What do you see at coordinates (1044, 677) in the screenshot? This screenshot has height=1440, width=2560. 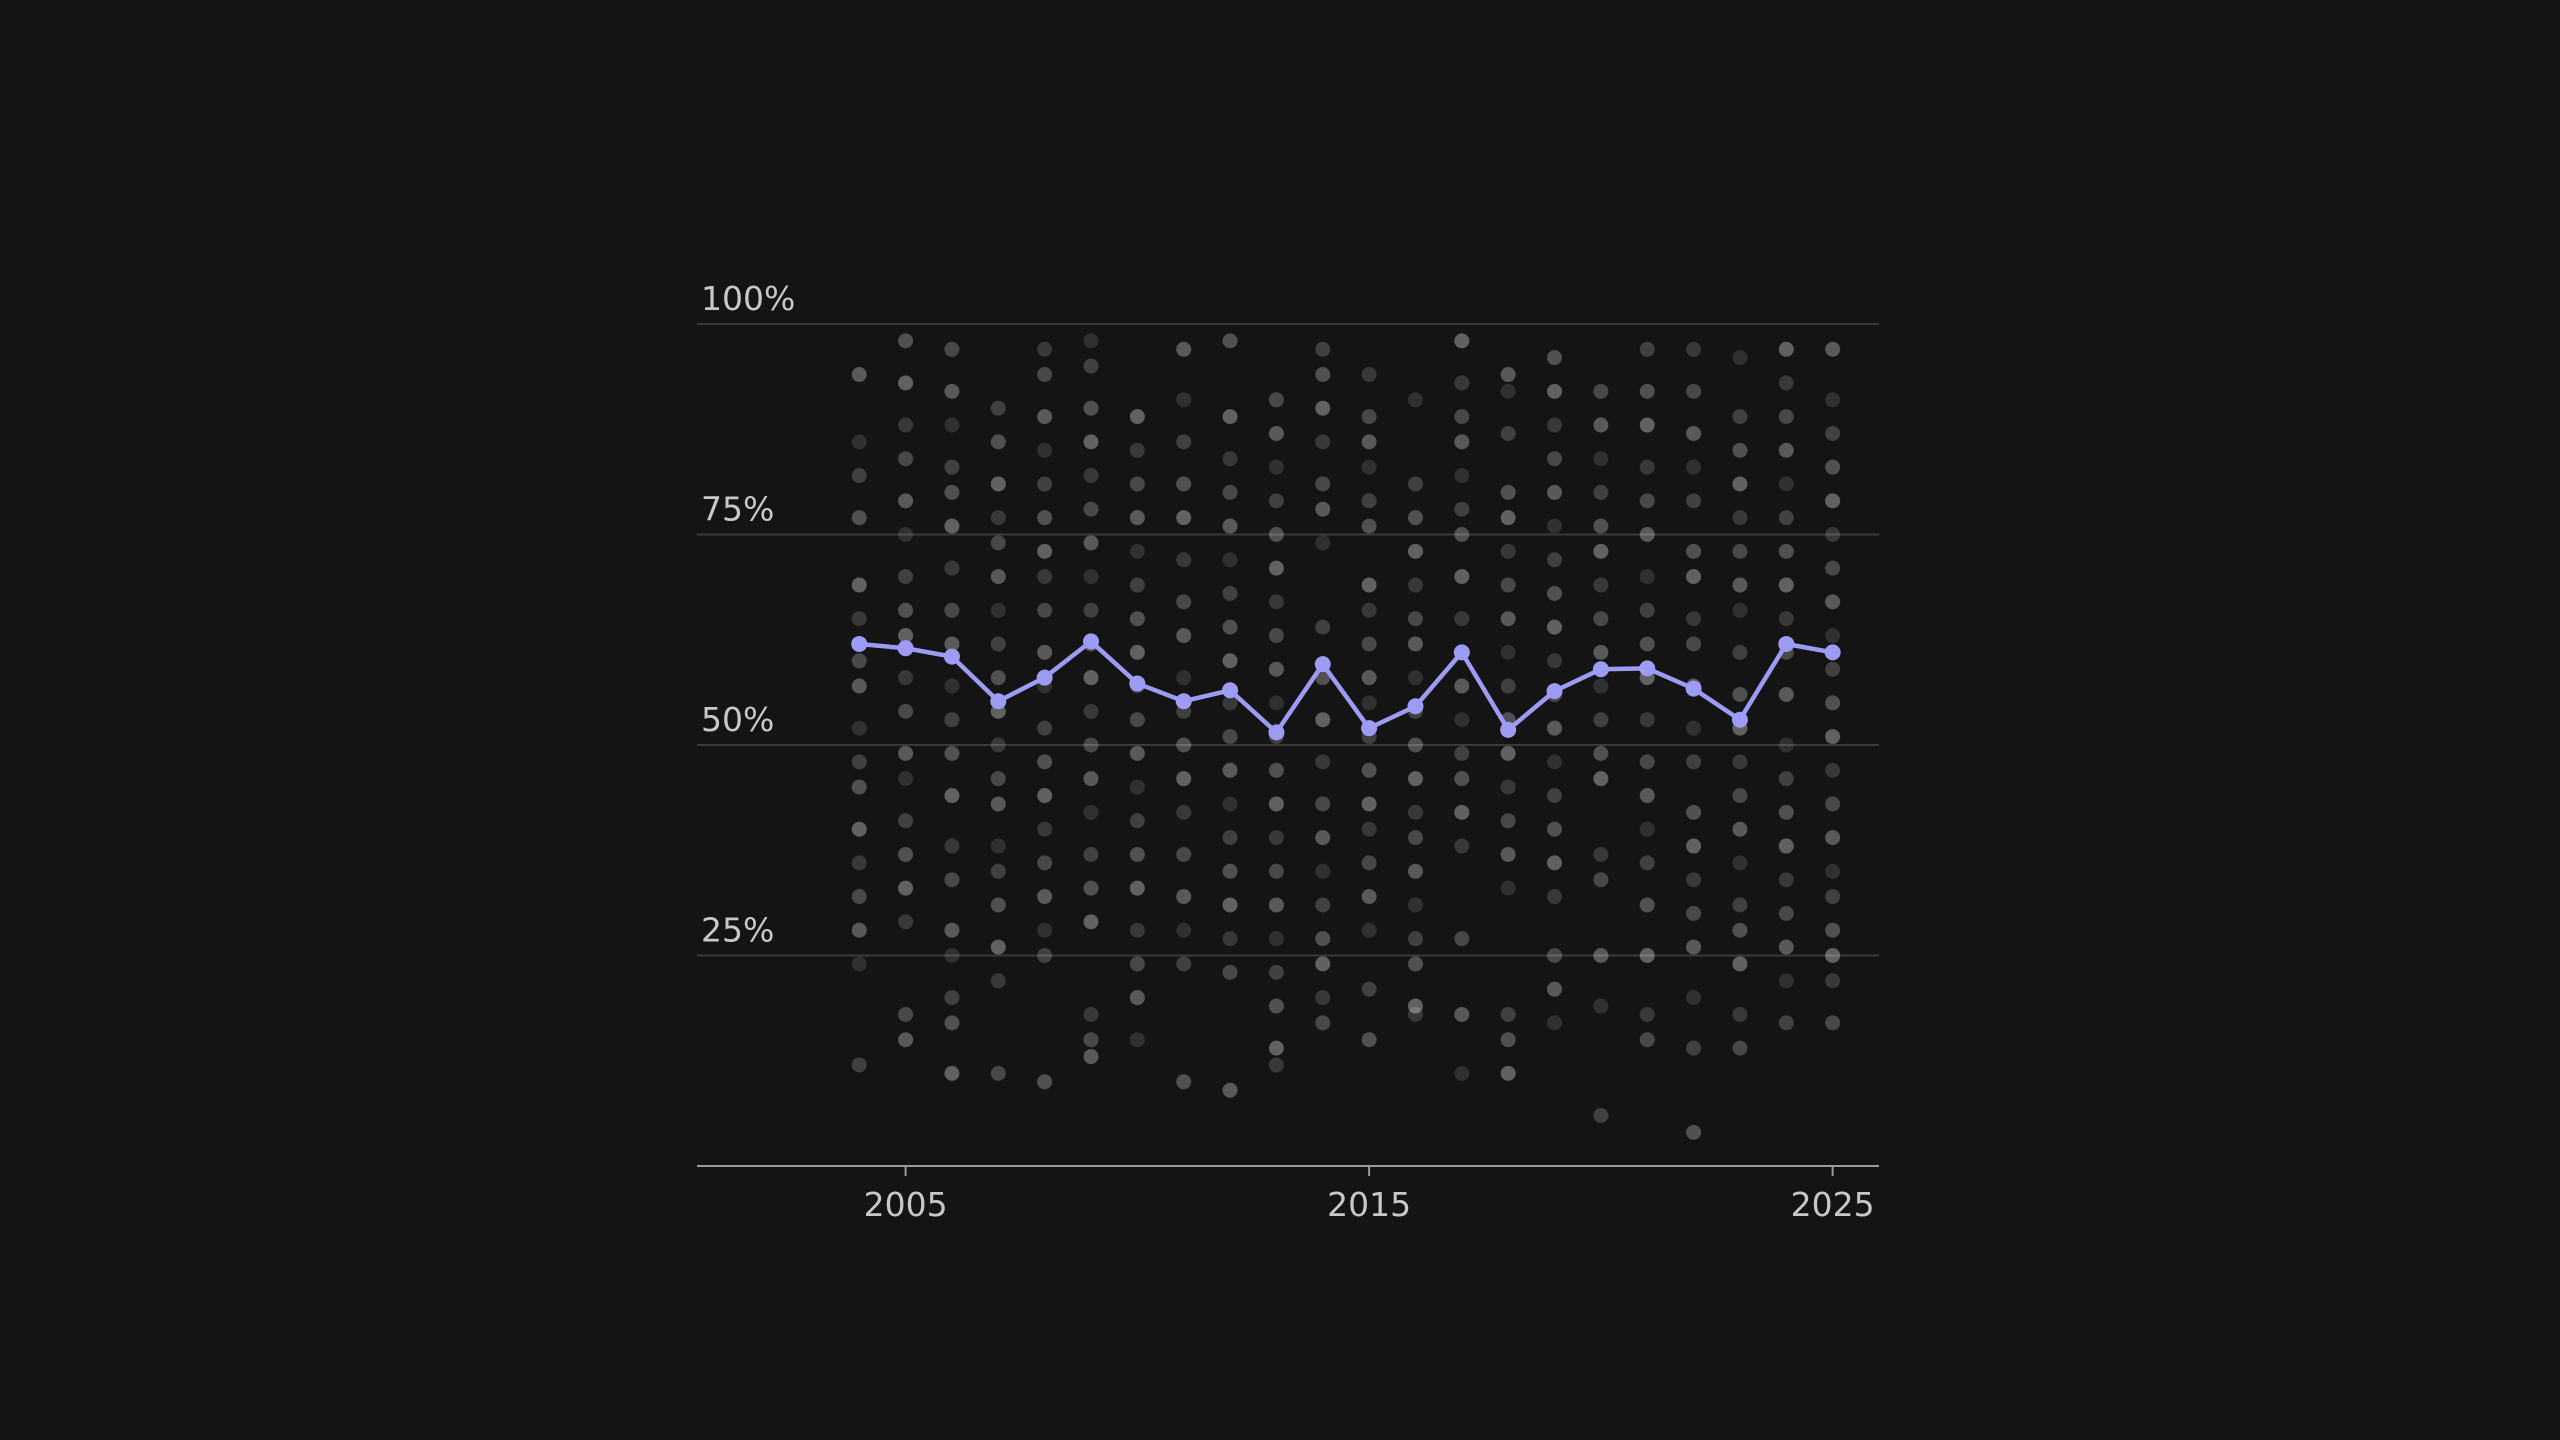 I see `mean-point-2008` at bounding box center [1044, 677].